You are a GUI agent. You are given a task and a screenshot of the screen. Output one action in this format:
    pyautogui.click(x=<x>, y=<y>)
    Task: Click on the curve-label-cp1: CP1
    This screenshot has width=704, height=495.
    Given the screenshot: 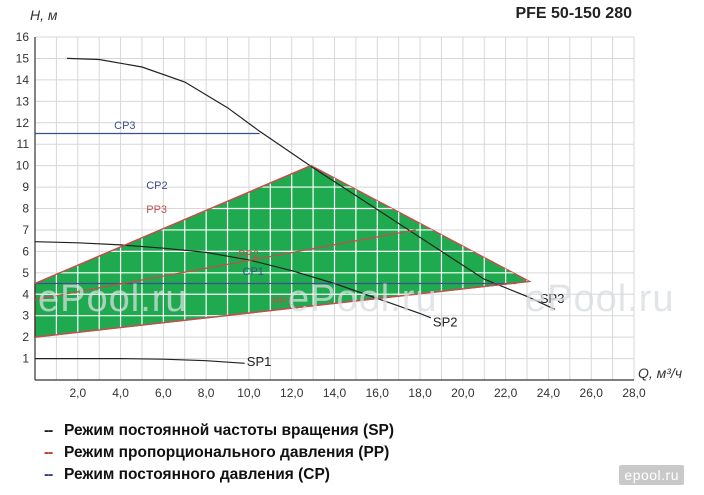 What is the action you would take?
    pyautogui.click(x=253, y=272)
    